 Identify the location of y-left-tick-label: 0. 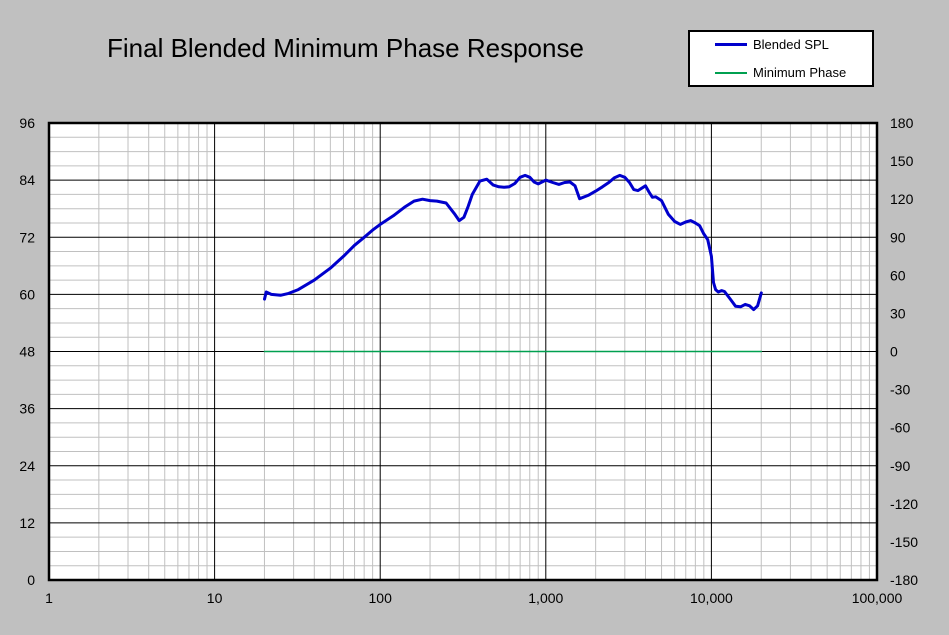
(31, 580).